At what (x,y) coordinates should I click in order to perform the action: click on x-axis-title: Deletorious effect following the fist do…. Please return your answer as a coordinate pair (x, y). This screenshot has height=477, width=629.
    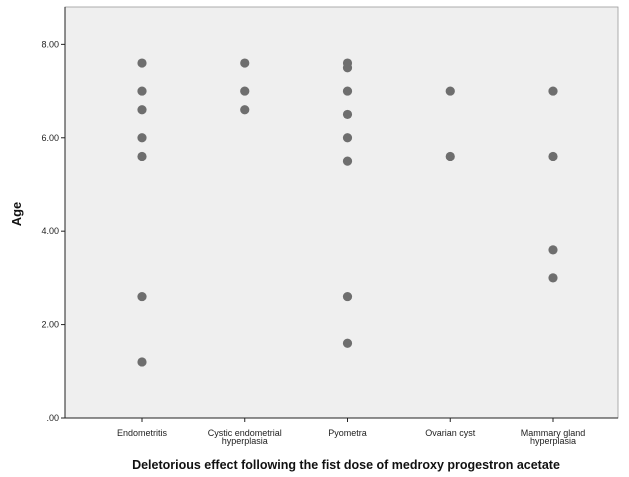
    Looking at the image, I should click on (346, 465).